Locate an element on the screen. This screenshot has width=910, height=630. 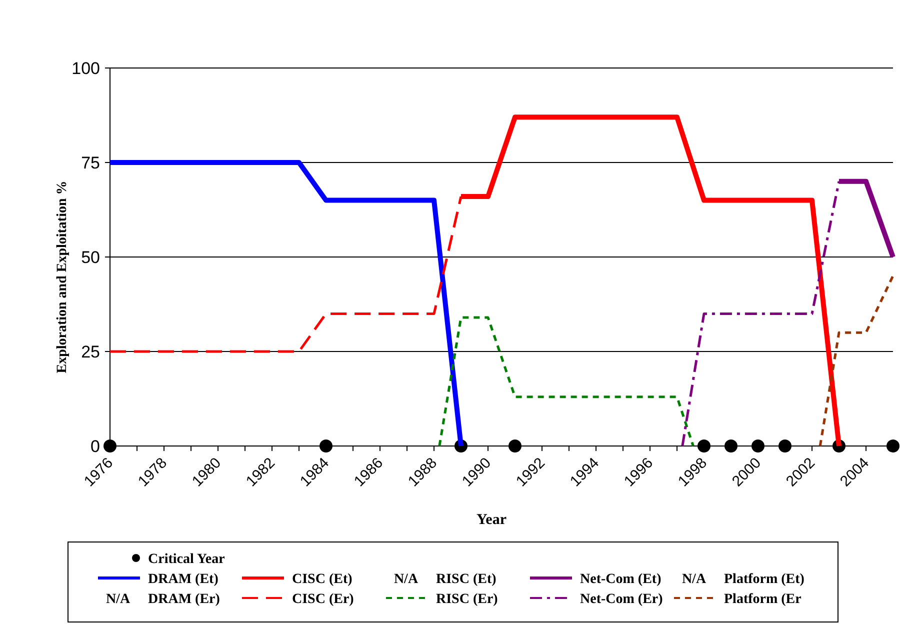
y-tick-label: 100 is located at coordinates (86, 68).